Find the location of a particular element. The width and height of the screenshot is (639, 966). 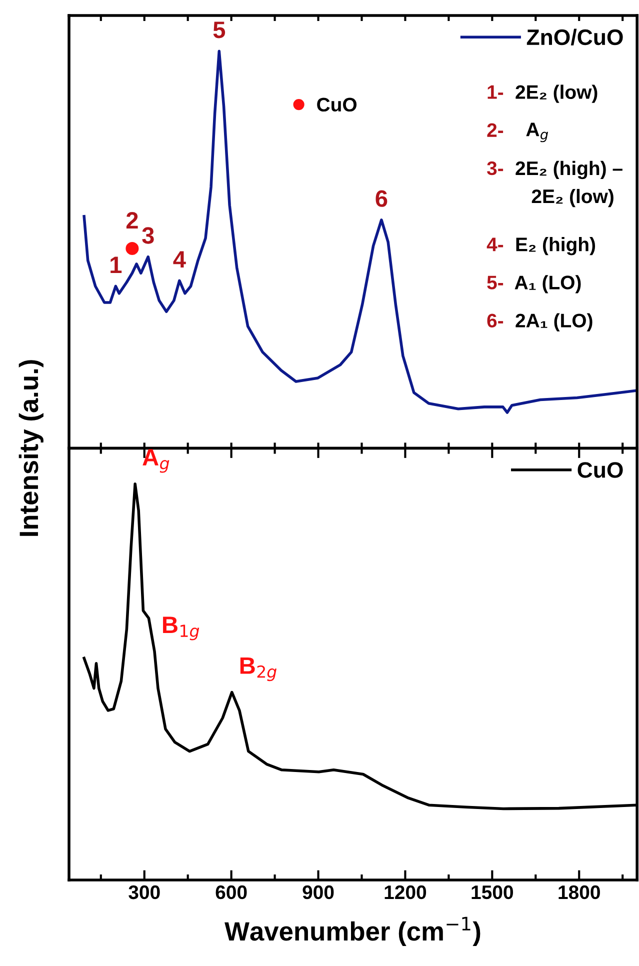

y-axis-title: Intensity (a.u.) is located at coordinates (31, 448).